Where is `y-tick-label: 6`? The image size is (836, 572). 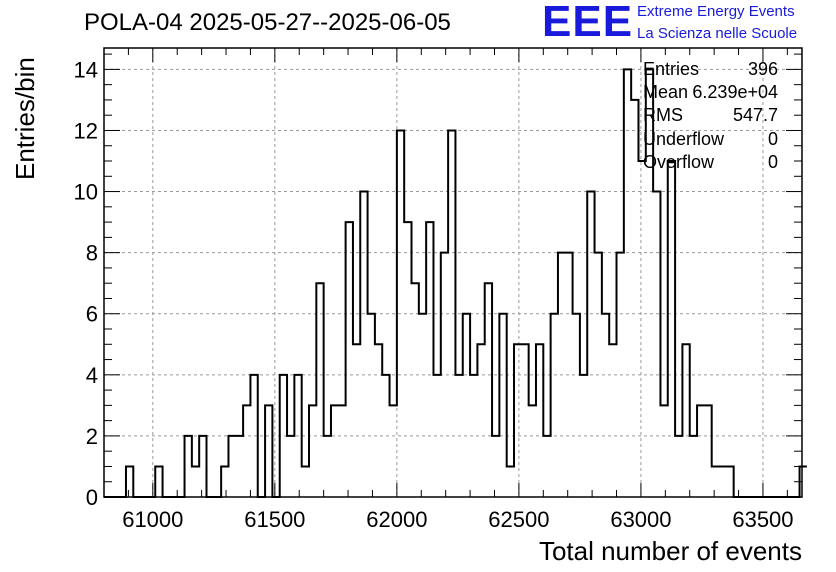 y-tick-label: 6 is located at coordinates (92, 314).